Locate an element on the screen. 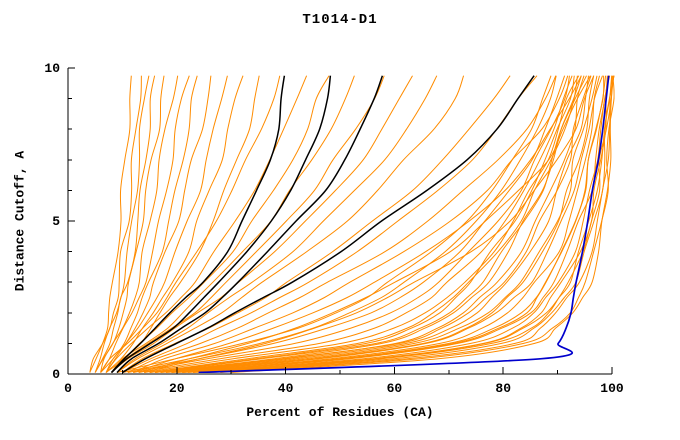 This screenshot has height=440, width=680. x-axis-label: Percent of Residues (CA) is located at coordinates (340, 412).